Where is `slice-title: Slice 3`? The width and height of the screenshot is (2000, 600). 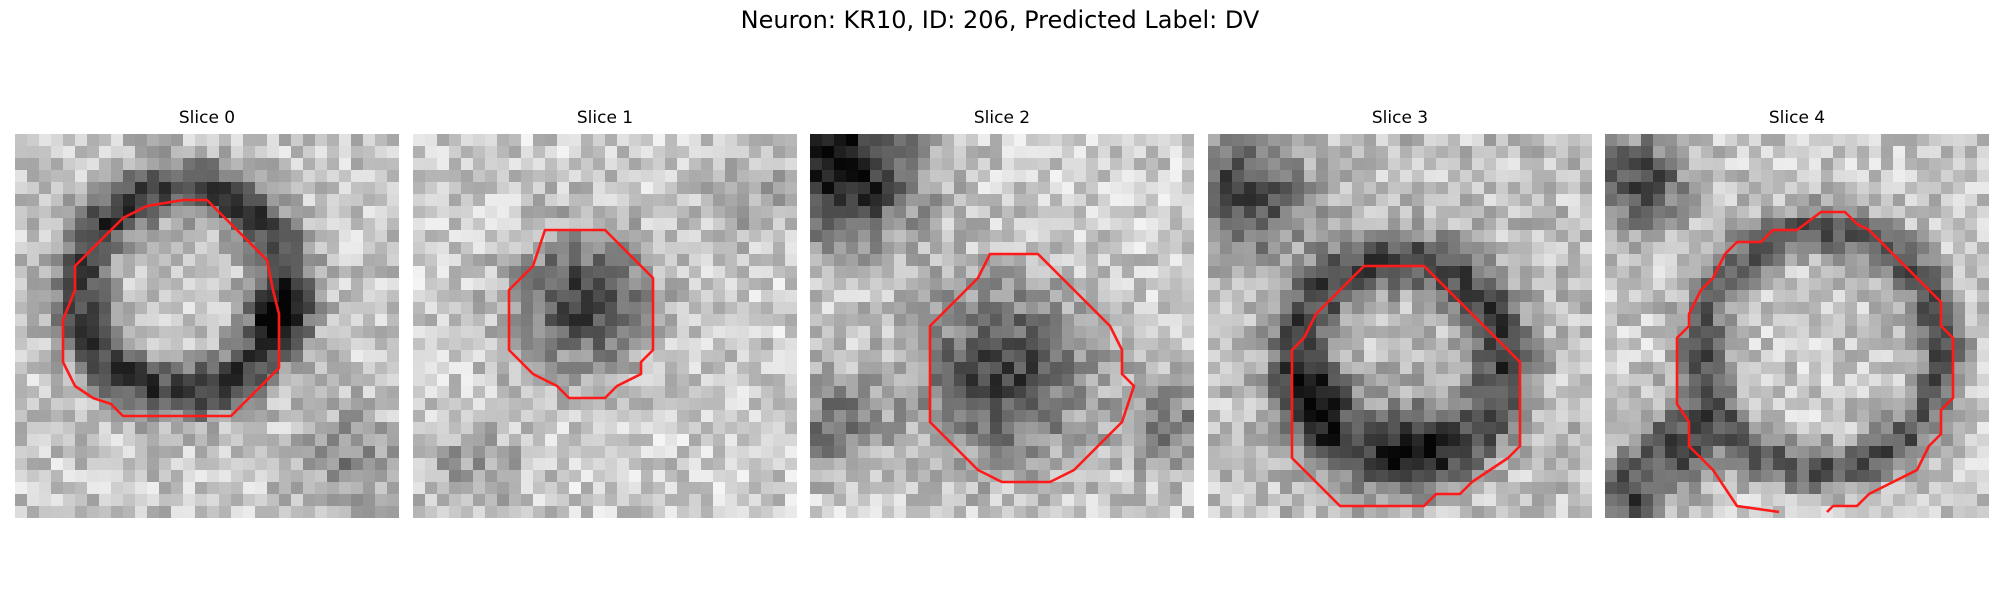
slice-title: Slice 3 is located at coordinates (1400, 118).